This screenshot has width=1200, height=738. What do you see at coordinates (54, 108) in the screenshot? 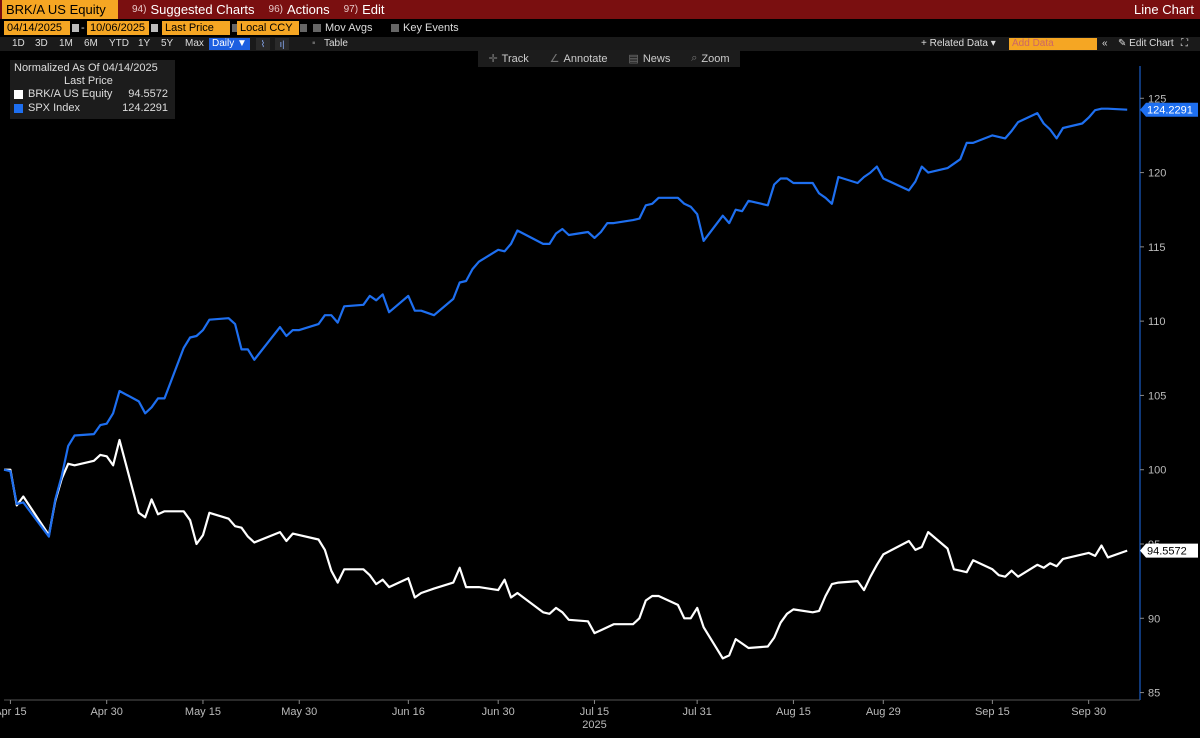
I see `legend-name: SPX Index` at bounding box center [54, 108].